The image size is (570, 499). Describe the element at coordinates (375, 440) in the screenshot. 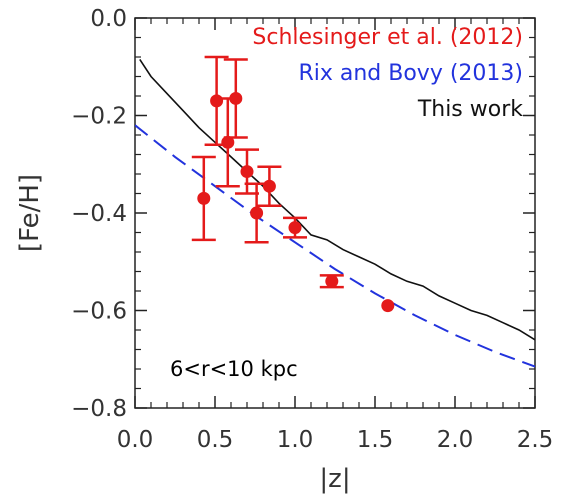

I see `x-tick-label: 1.5` at that location.